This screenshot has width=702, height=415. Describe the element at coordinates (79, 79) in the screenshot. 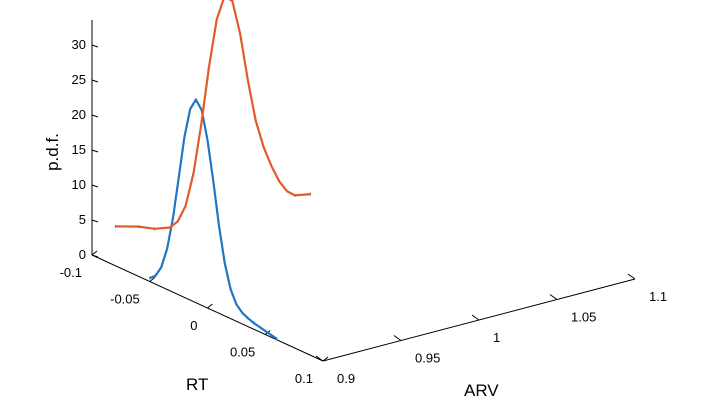

I see `z-tick-label: 25` at that location.